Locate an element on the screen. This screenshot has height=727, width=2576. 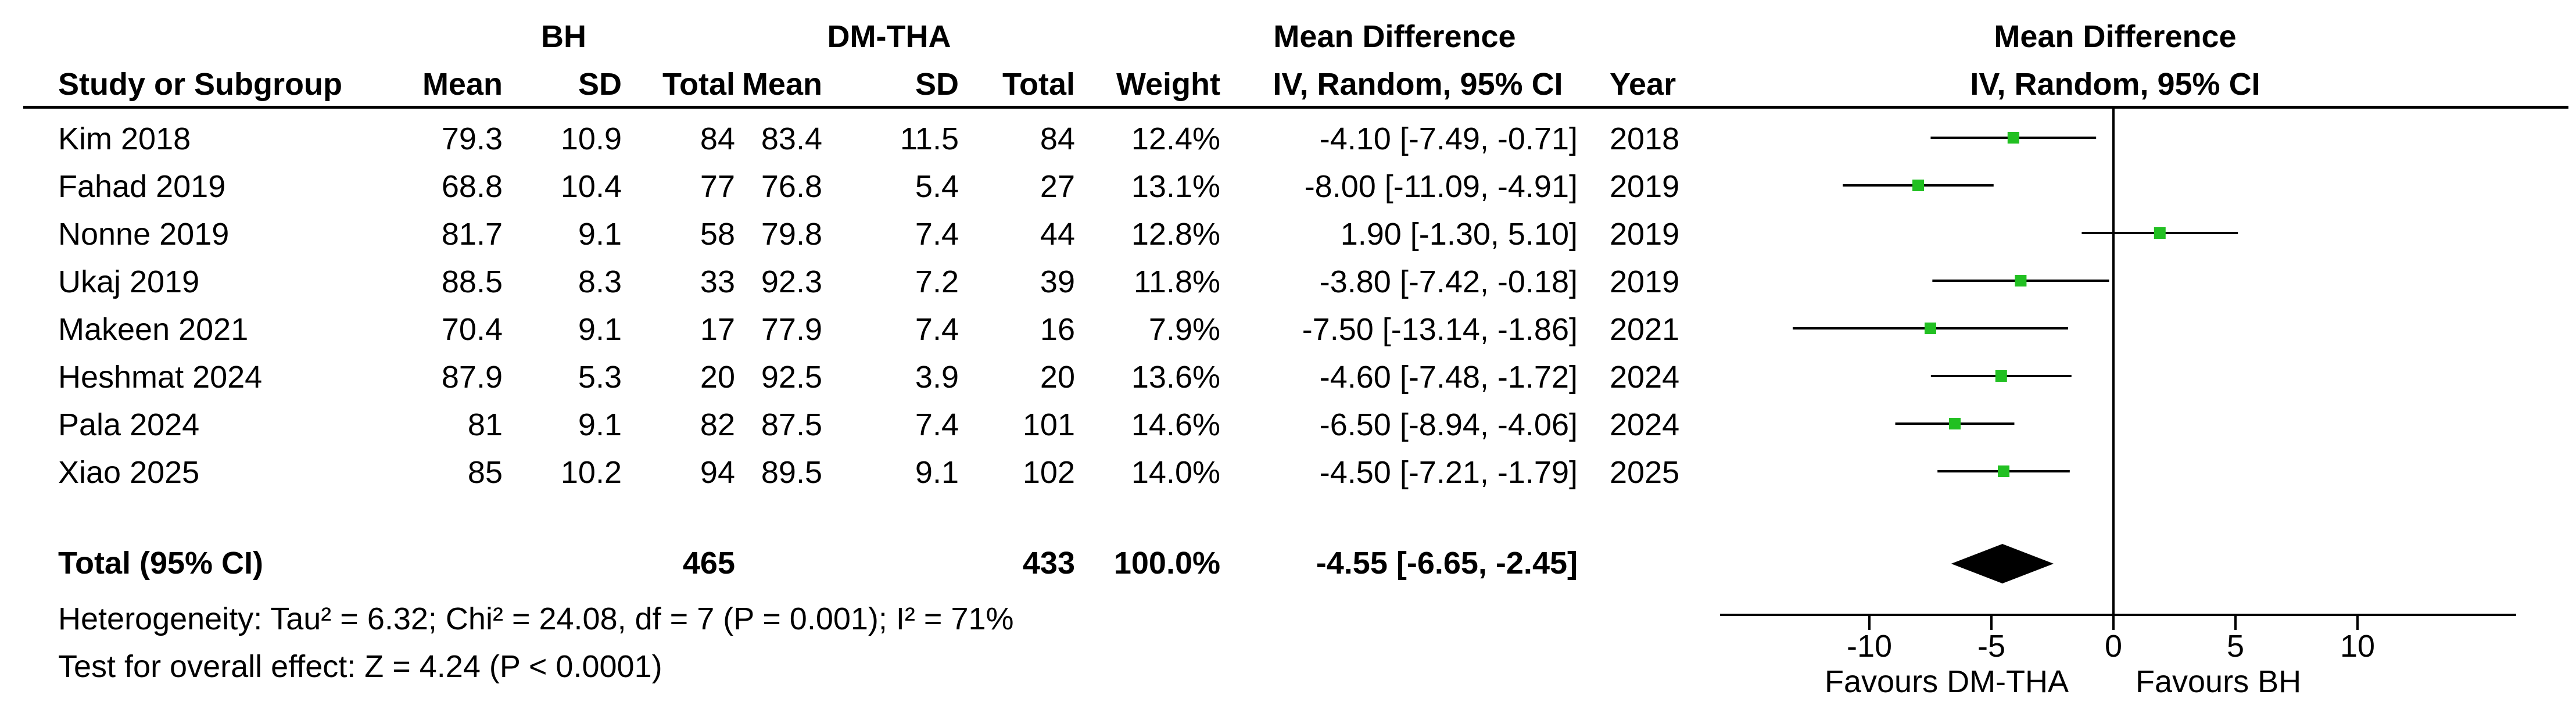
cell-weight: 13.1% is located at coordinates (1175, 186).